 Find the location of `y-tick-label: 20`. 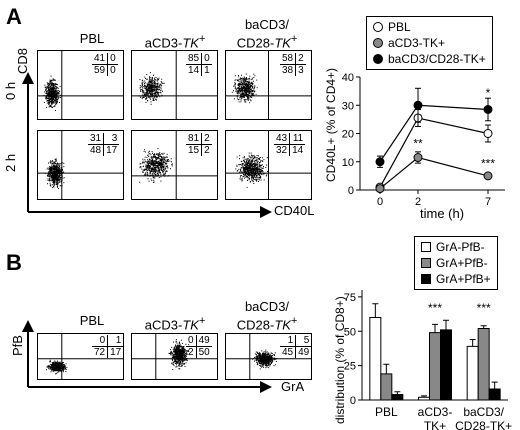

y-tick-label: 20 is located at coordinates (348, 135).